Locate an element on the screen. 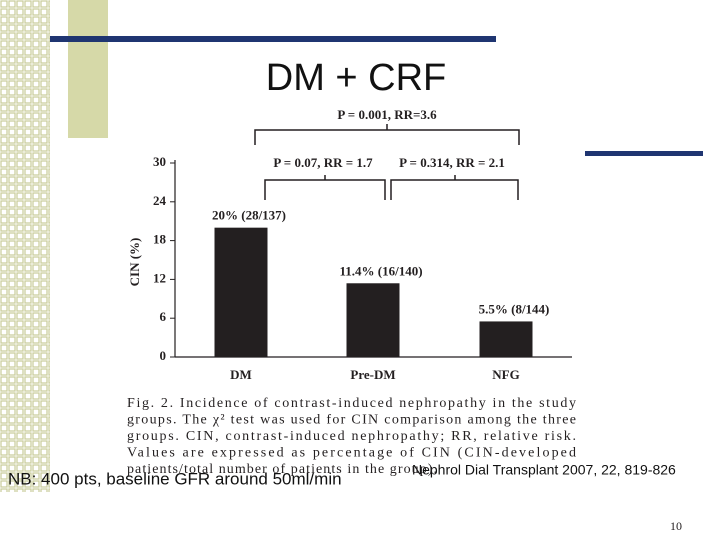  annotation: P = 0.001, RR=3.6 is located at coordinates (387, 114).